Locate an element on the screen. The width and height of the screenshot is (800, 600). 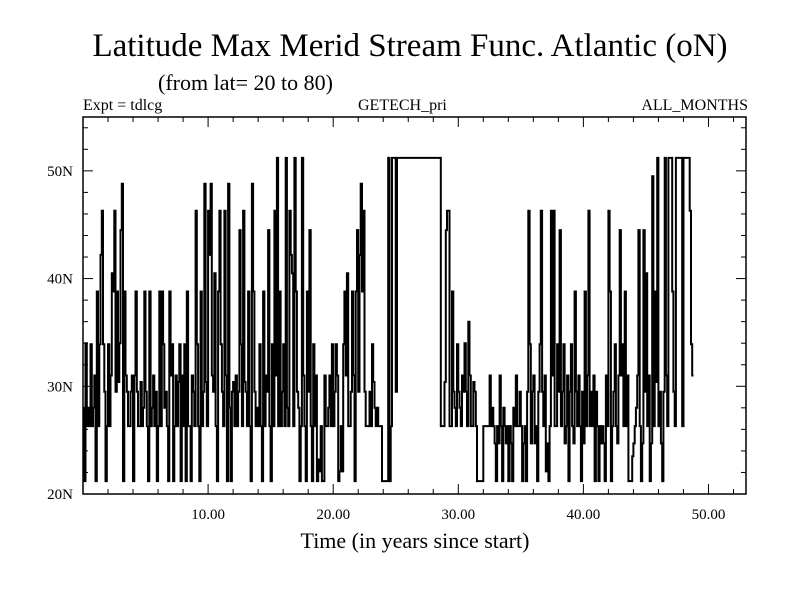
experiment-label: Expt = tdlcg is located at coordinates (123, 105).